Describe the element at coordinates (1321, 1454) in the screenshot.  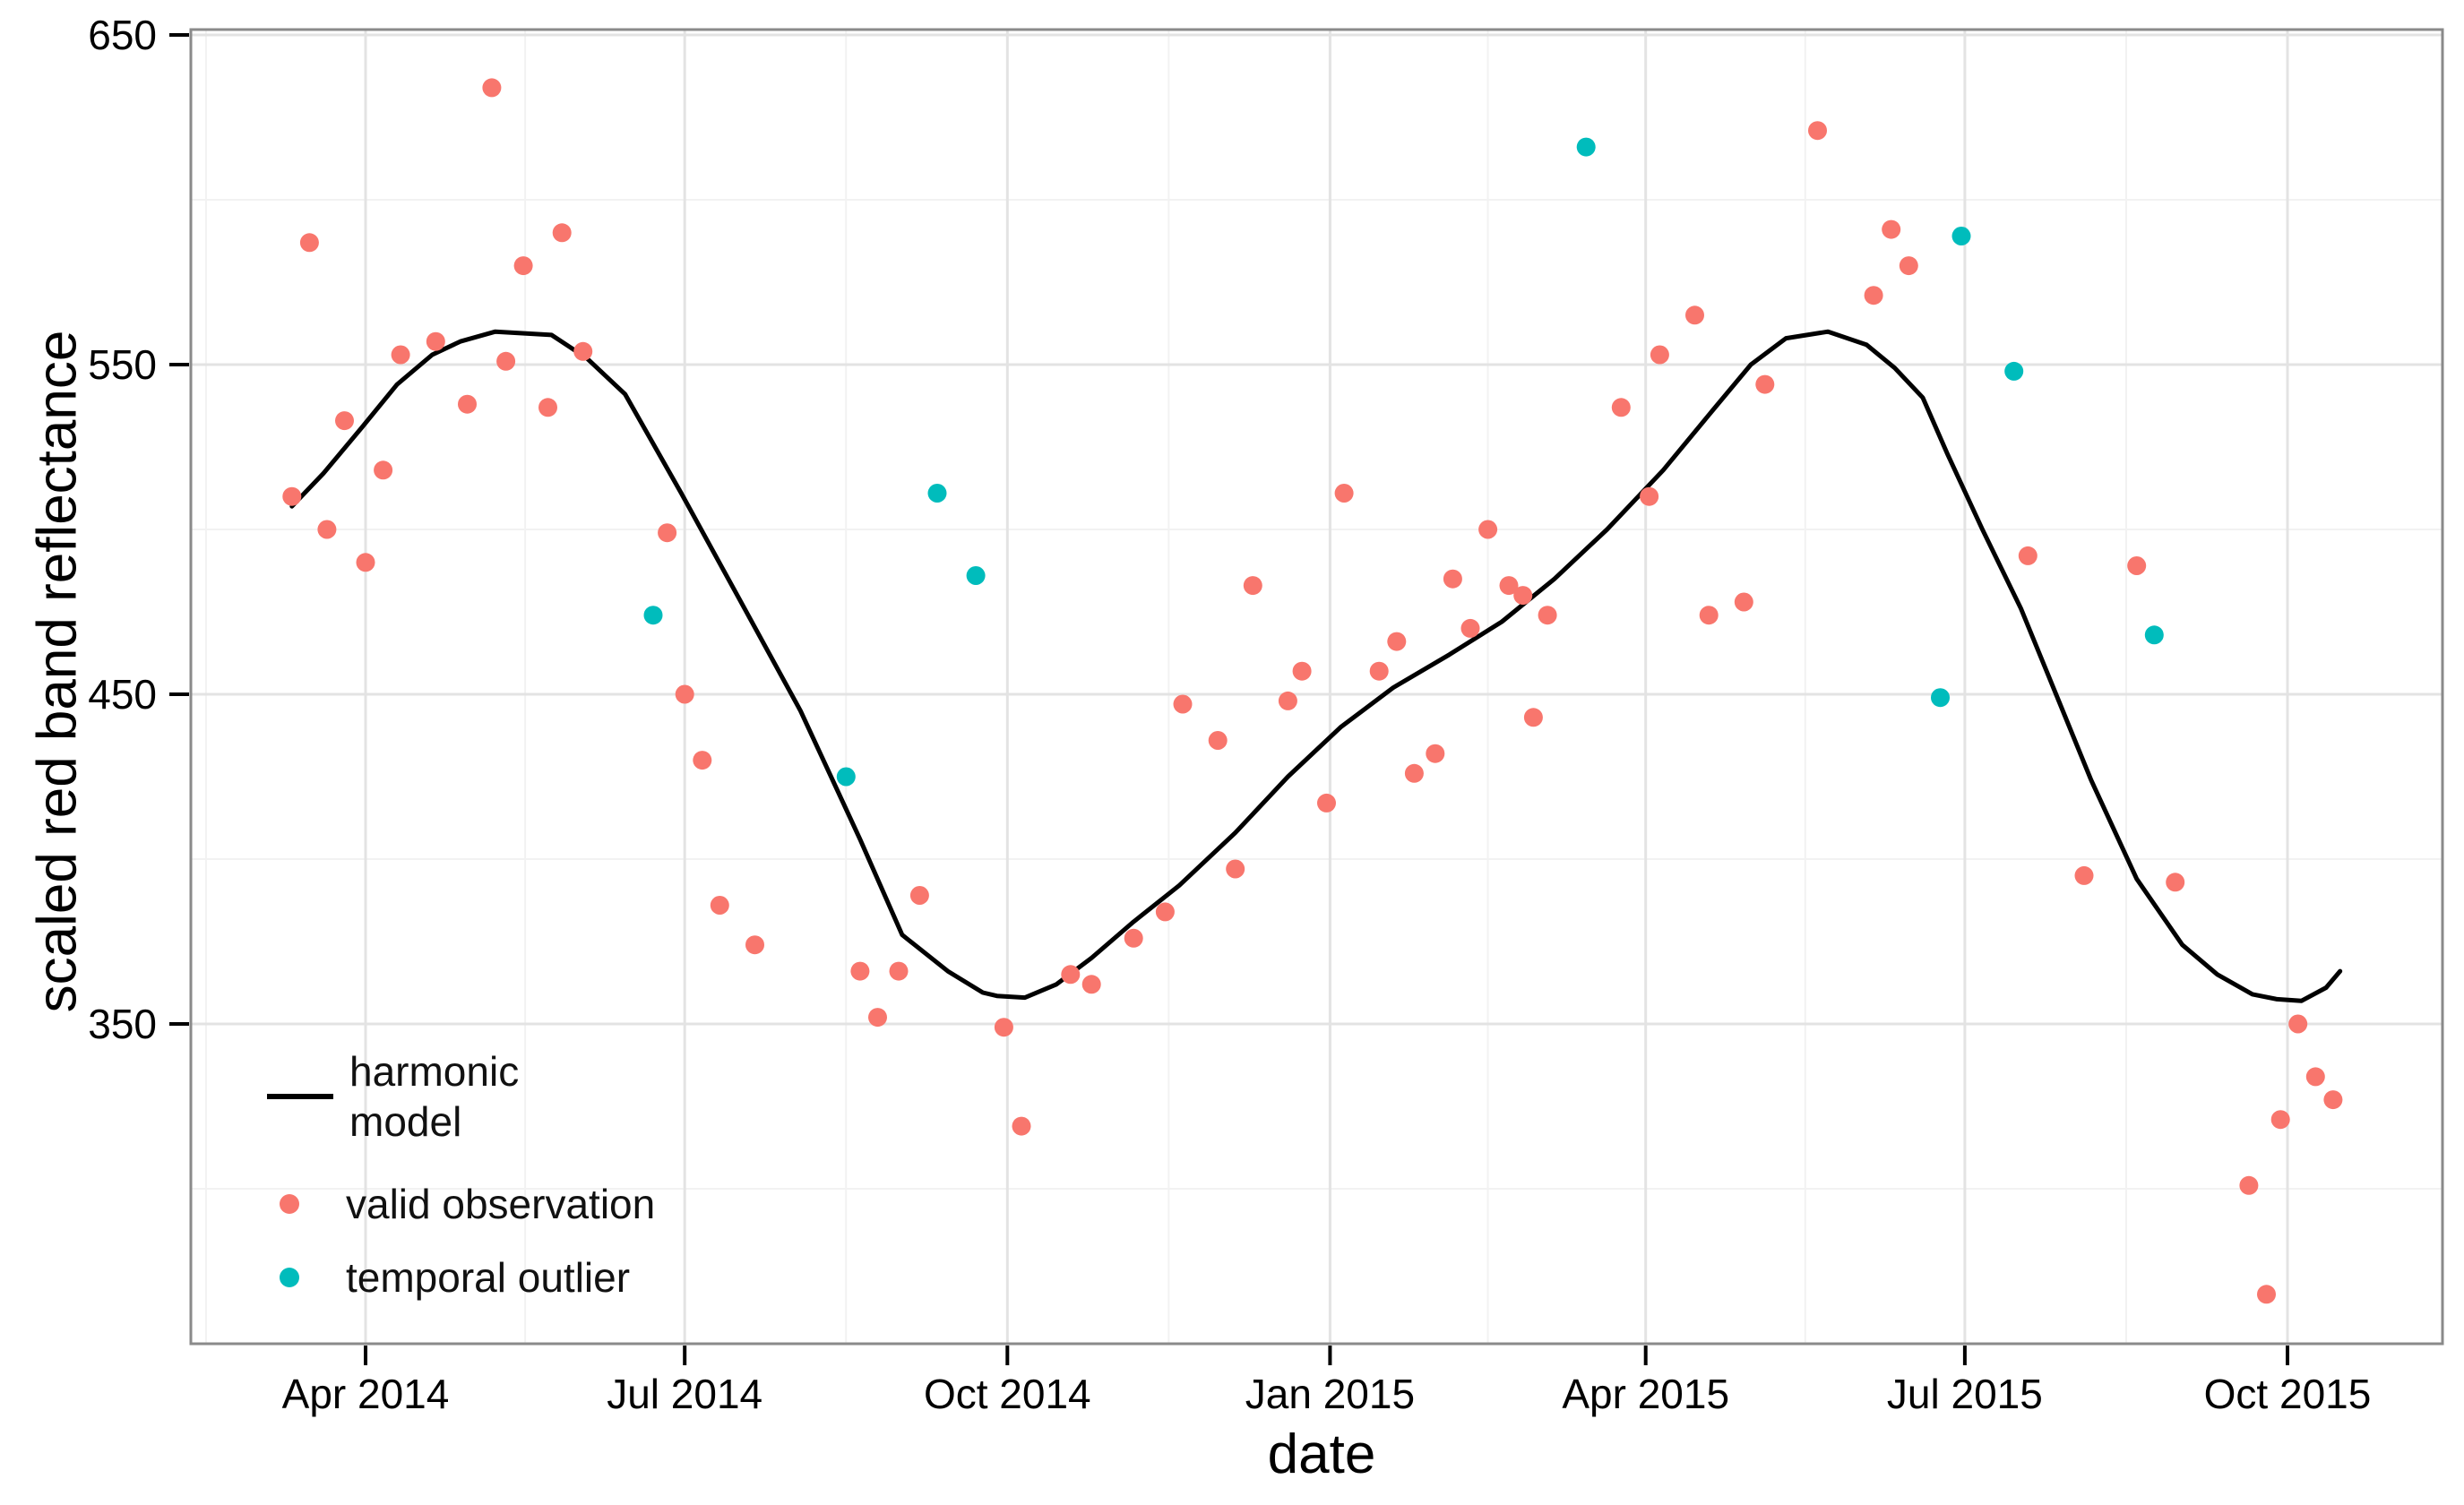
I see `x-axis-title: date` at that location.